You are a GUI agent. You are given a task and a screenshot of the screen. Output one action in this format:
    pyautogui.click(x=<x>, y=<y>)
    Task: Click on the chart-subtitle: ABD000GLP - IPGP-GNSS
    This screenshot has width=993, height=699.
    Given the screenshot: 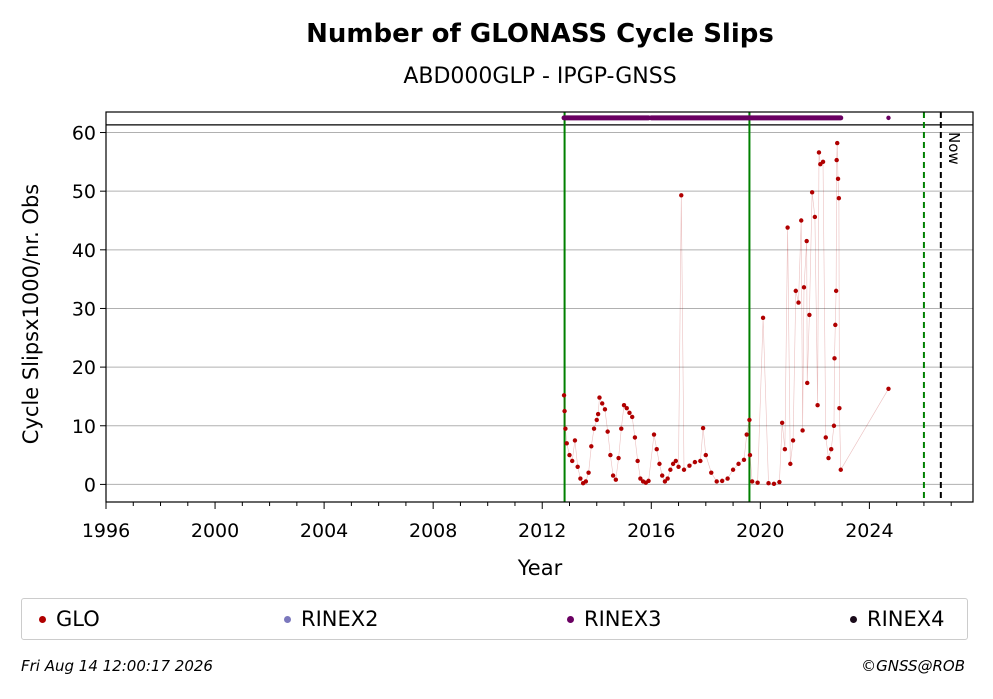 What is the action you would take?
    pyautogui.click(x=539, y=76)
    